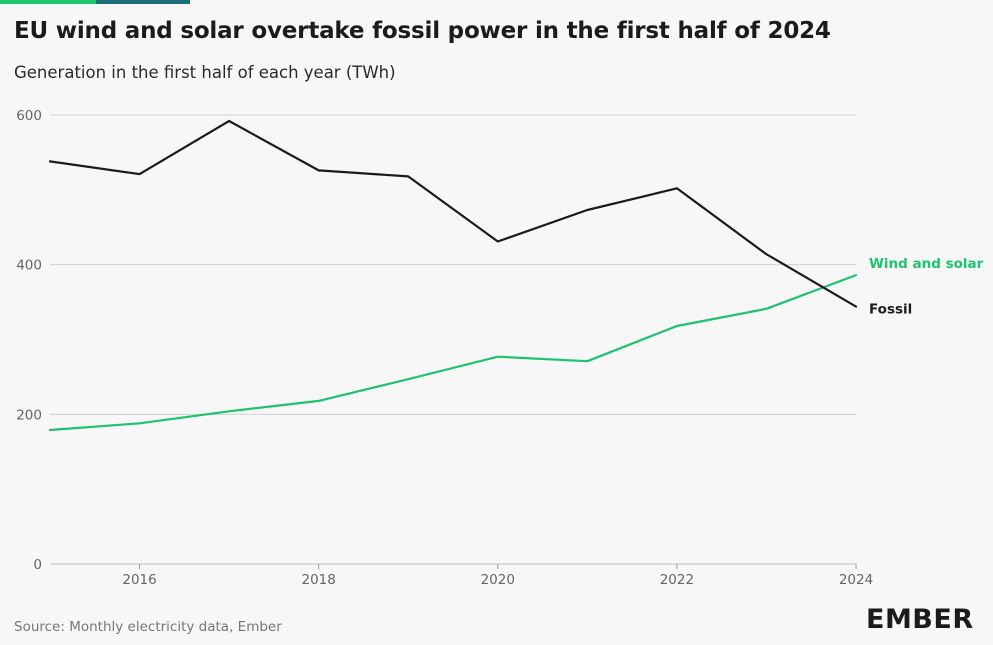  Describe the element at coordinates (318, 580) in the screenshot. I see `x-tick-label: 2018` at that location.